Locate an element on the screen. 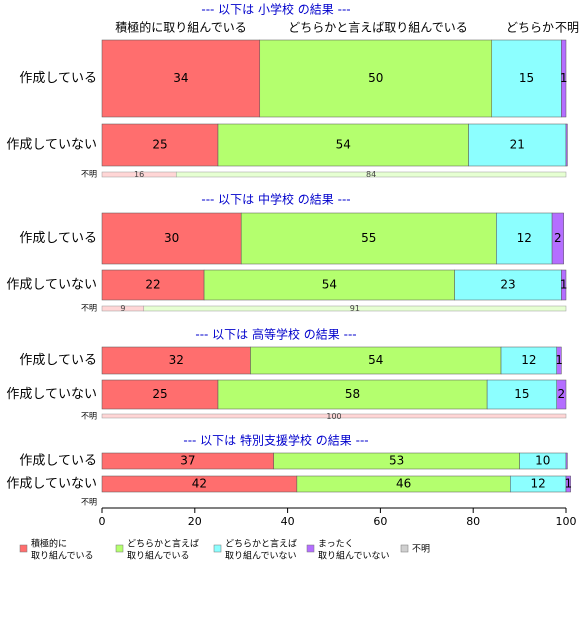 The width and height of the screenshot is (580, 636). panel-title: --- 以下は 小学校 の結果 --- is located at coordinates (275, 9).